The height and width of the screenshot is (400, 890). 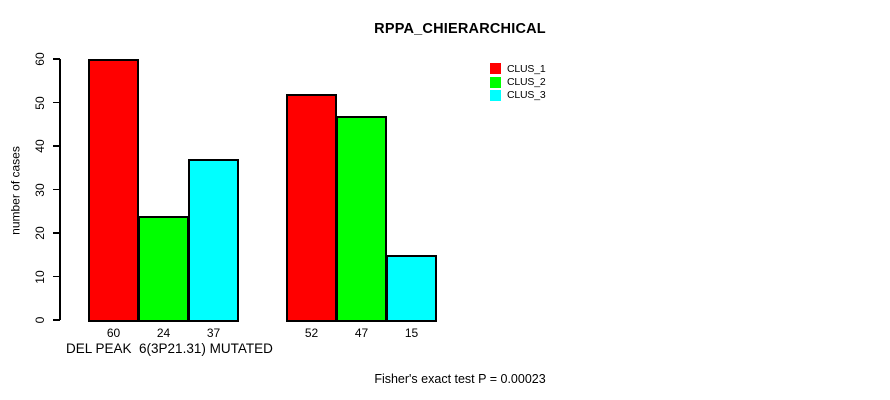 What do you see at coordinates (163, 269) in the screenshot?
I see `bar-clus_2-group1` at bounding box center [163, 269].